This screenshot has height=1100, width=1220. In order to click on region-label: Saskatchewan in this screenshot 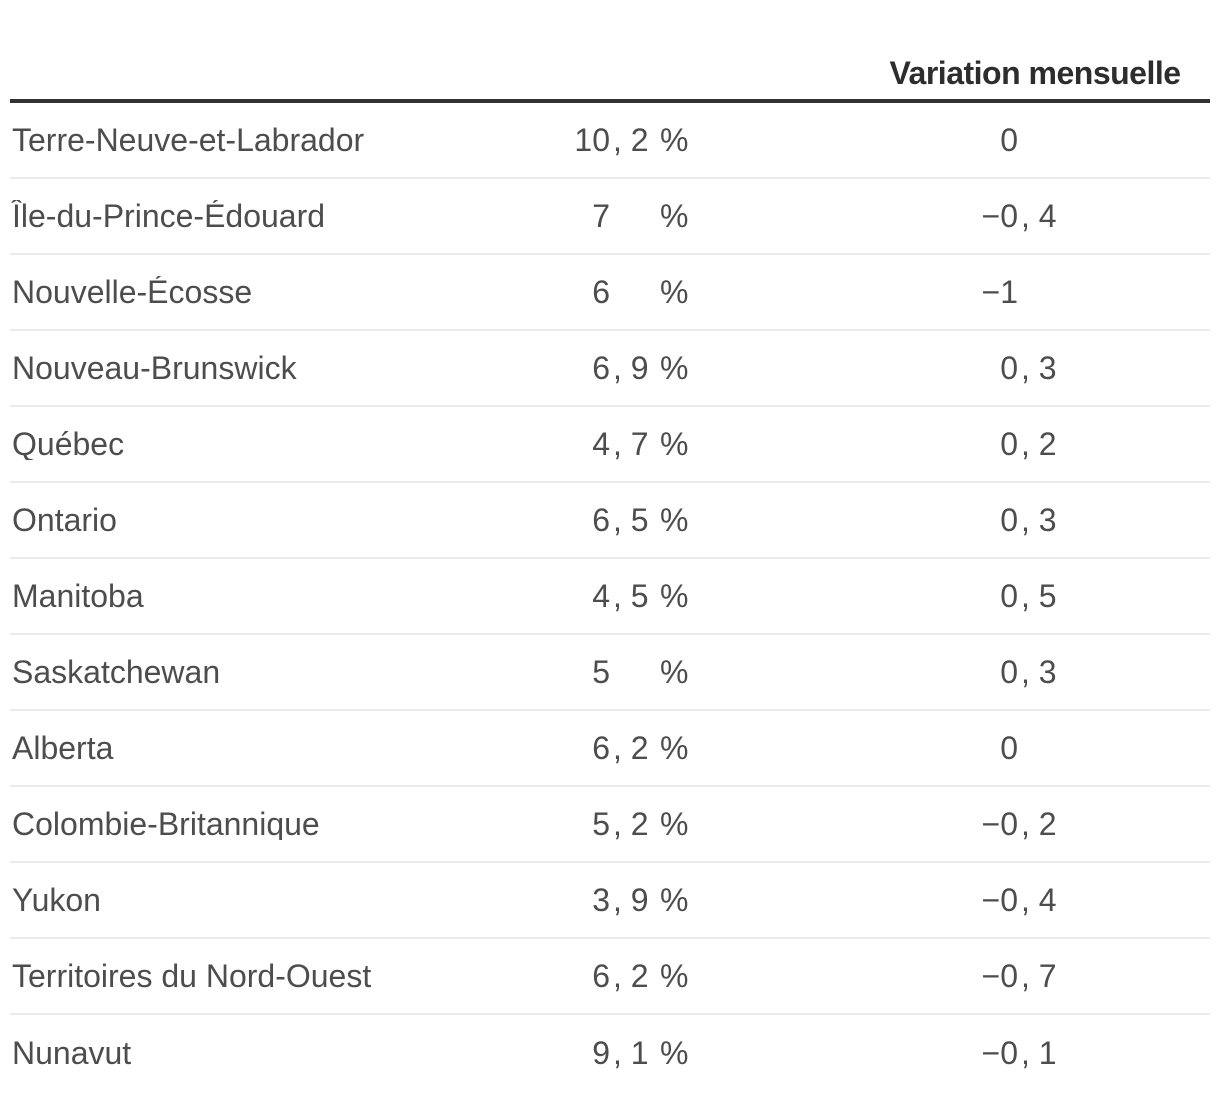, I will do `click(116, 672)`.